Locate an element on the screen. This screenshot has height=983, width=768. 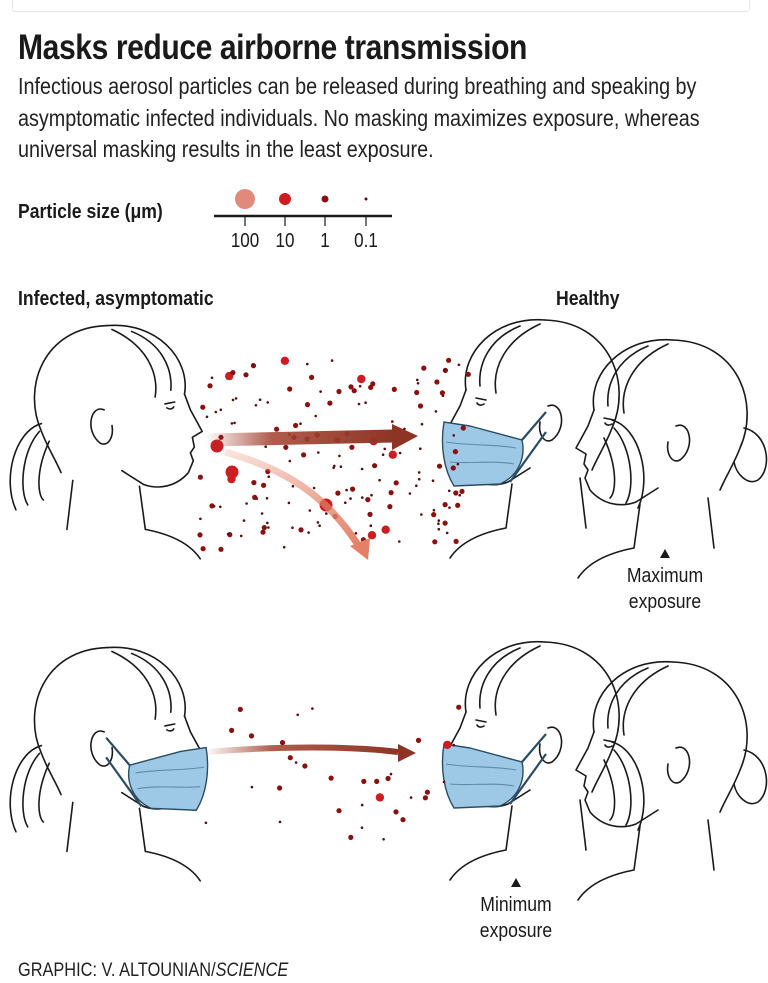
straight-arrow-head is located at coordinates (405, 437).